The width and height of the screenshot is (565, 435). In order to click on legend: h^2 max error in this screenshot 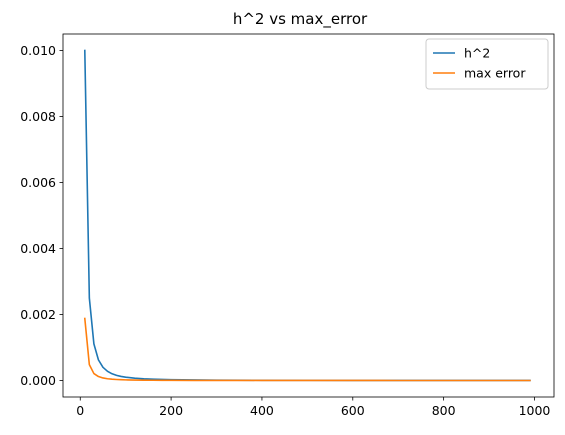, I will do `click(487, 64)`.